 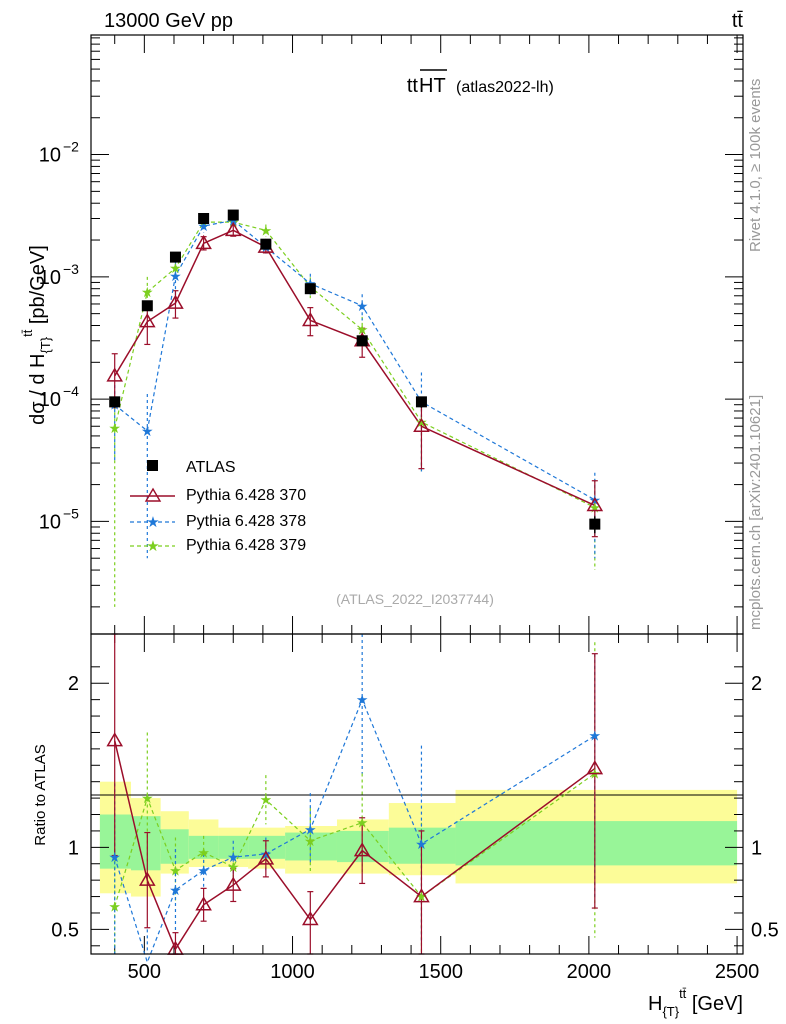 I want to click on ratio-y-tick-label-left: 2, so click(x=73, y=684).